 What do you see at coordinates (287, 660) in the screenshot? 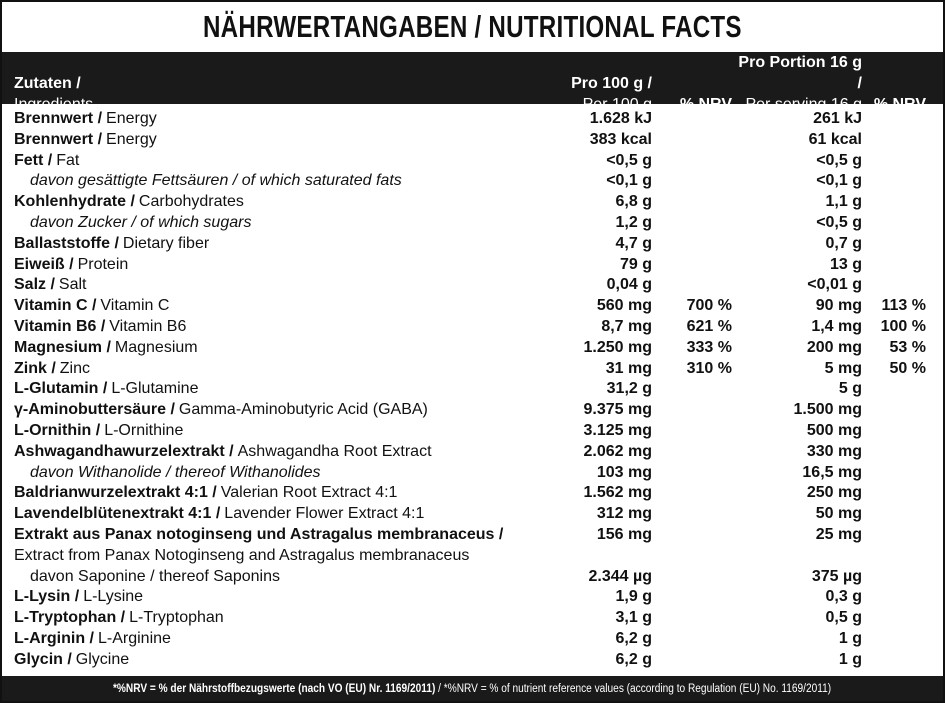
I see `ingredient-cell: Glycin / Glycine` at bounding box center [287, 660].